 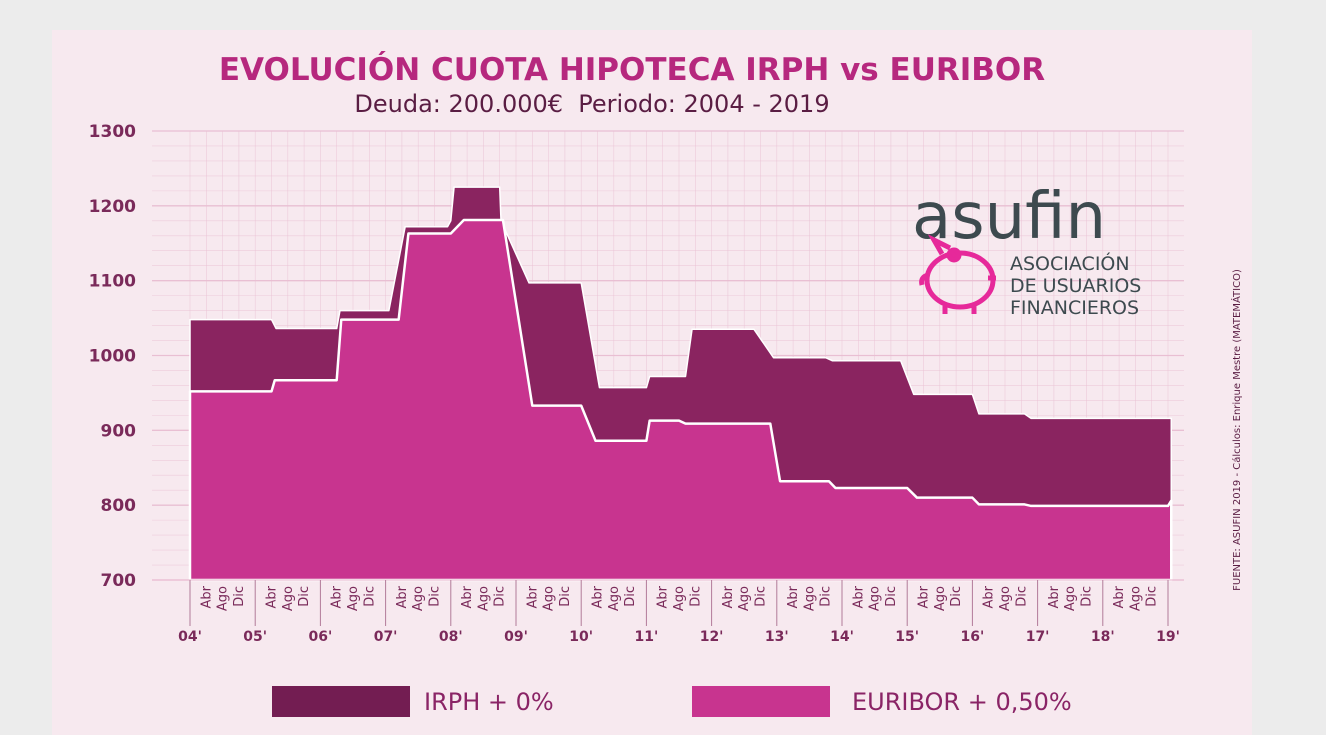 What do you see at coordinates (112, 132) in the screenshot?
I see `y-tick-label: 1300` at bounding box center [112, 132].